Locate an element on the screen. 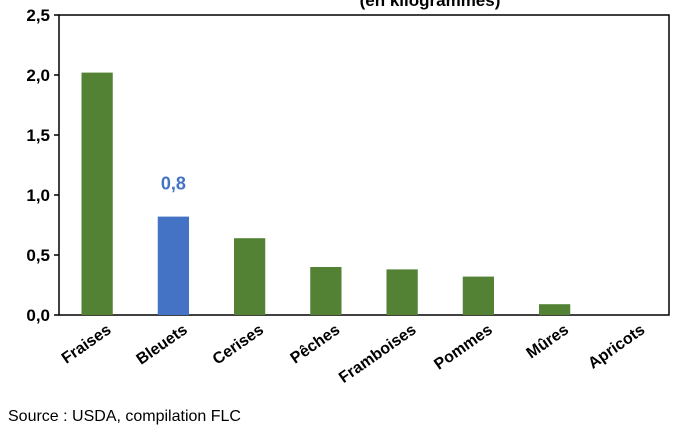  y-tick-label: 2,5 is located at coordinates (38, 15).